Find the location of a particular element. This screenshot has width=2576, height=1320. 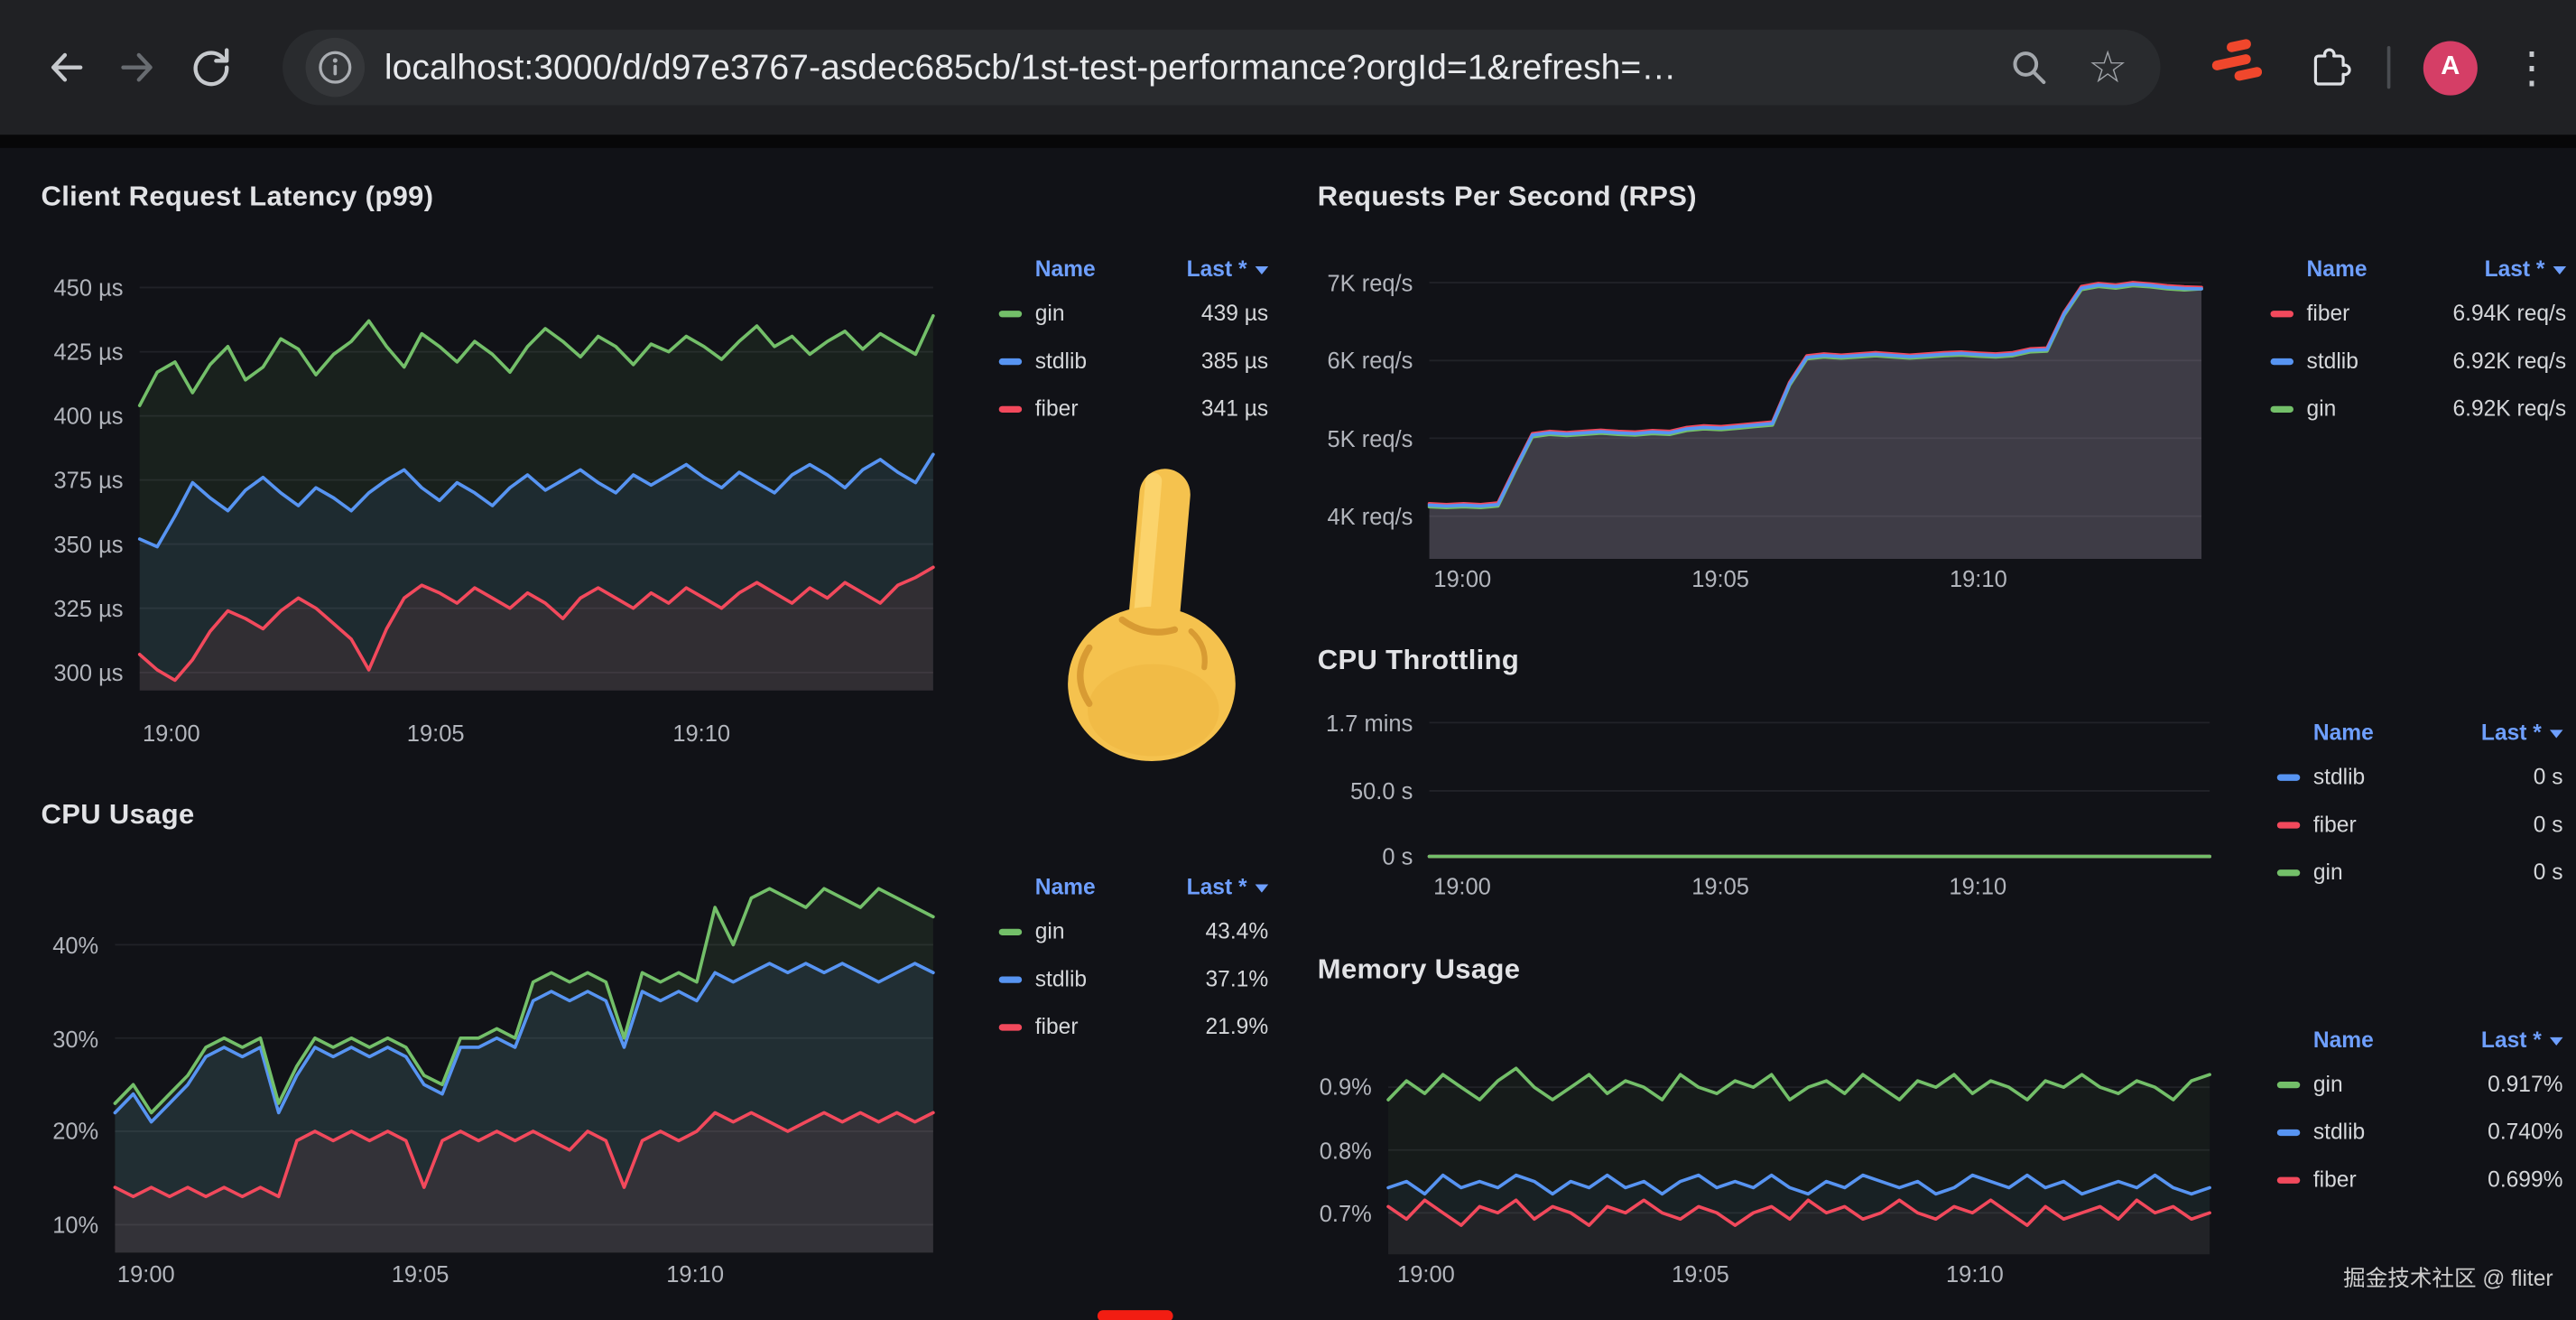

reload-icon is located at coordinates (211, 67).